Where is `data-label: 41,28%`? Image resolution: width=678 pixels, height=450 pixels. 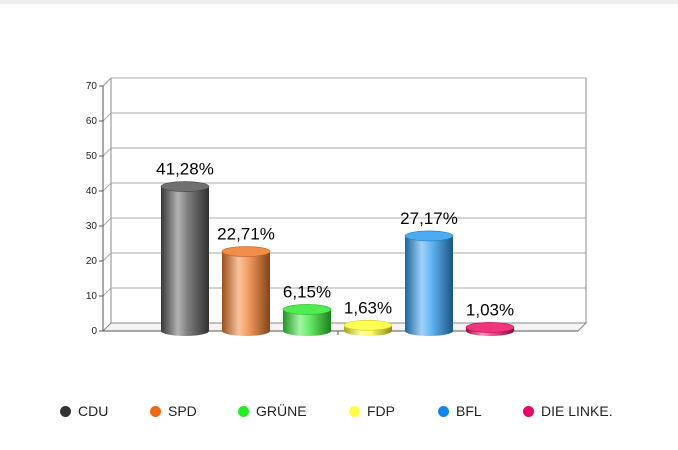 data-label: 41,28% is located at coordinates (185, 169).